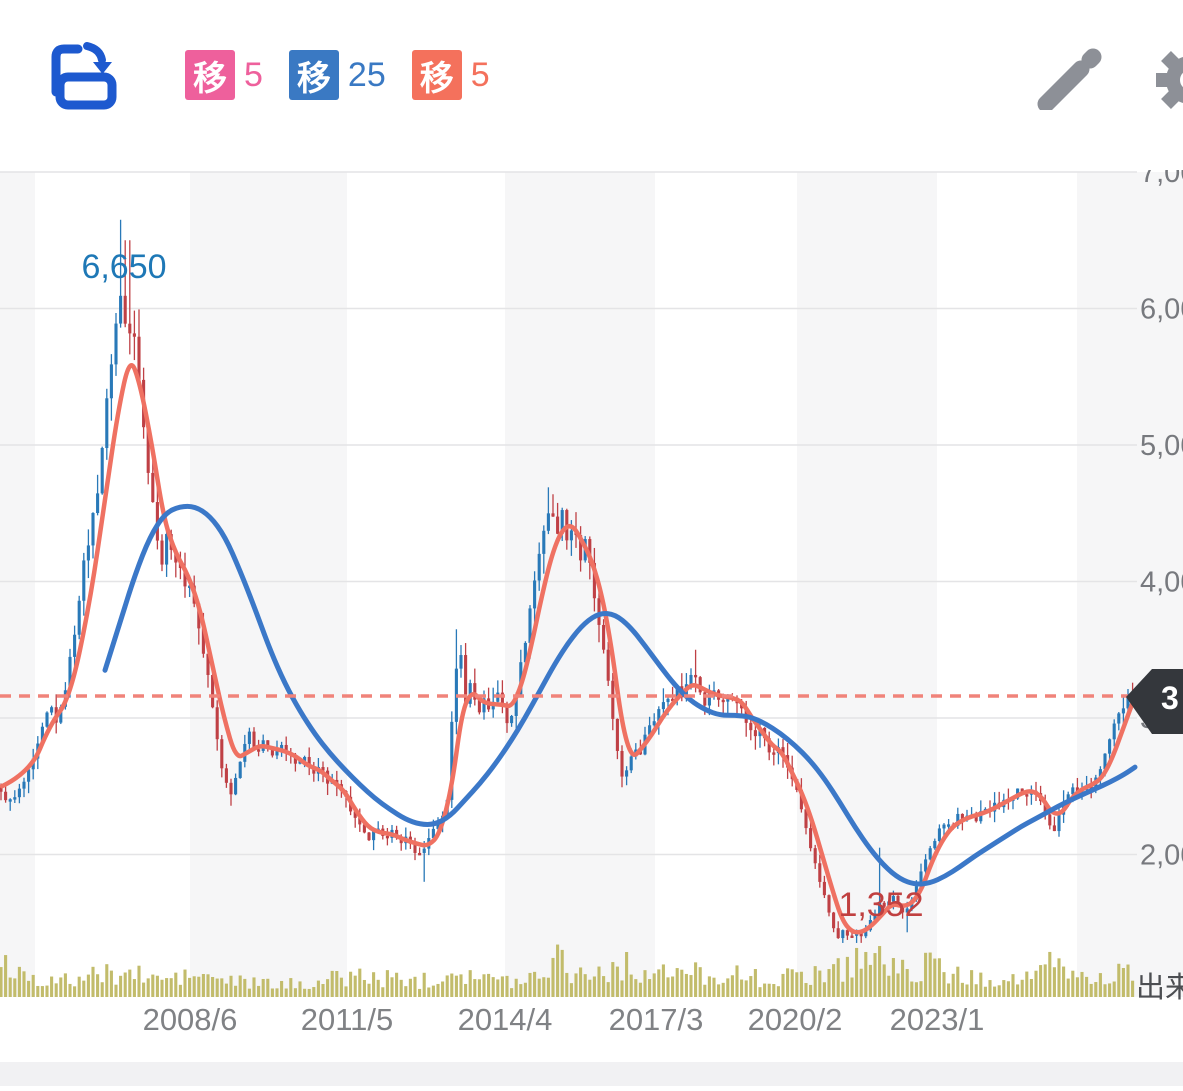  Describe the element at coordinates (937, 1019) in the screenshot. I see `svg-text: 2023/1` at that location.